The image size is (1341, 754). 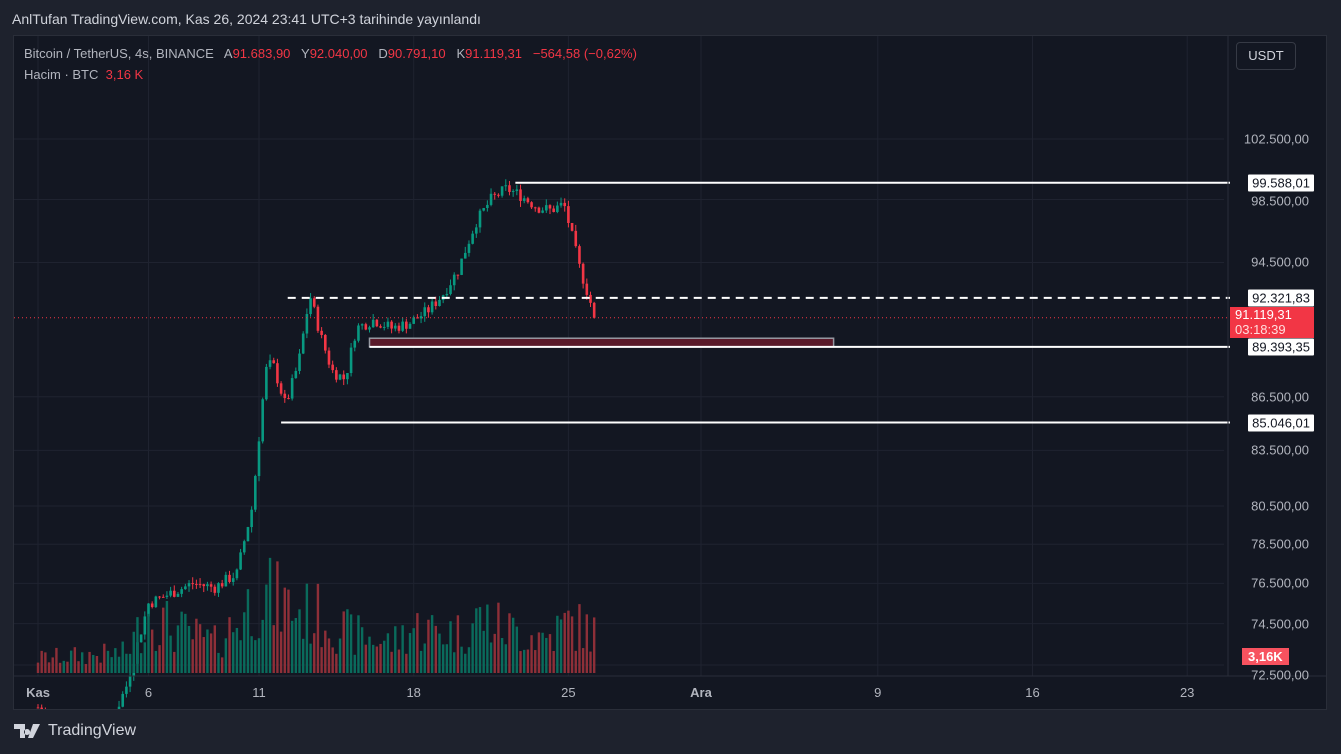 I want to click on volume-label: Hacim · BTC, so click(x=61, y=74).